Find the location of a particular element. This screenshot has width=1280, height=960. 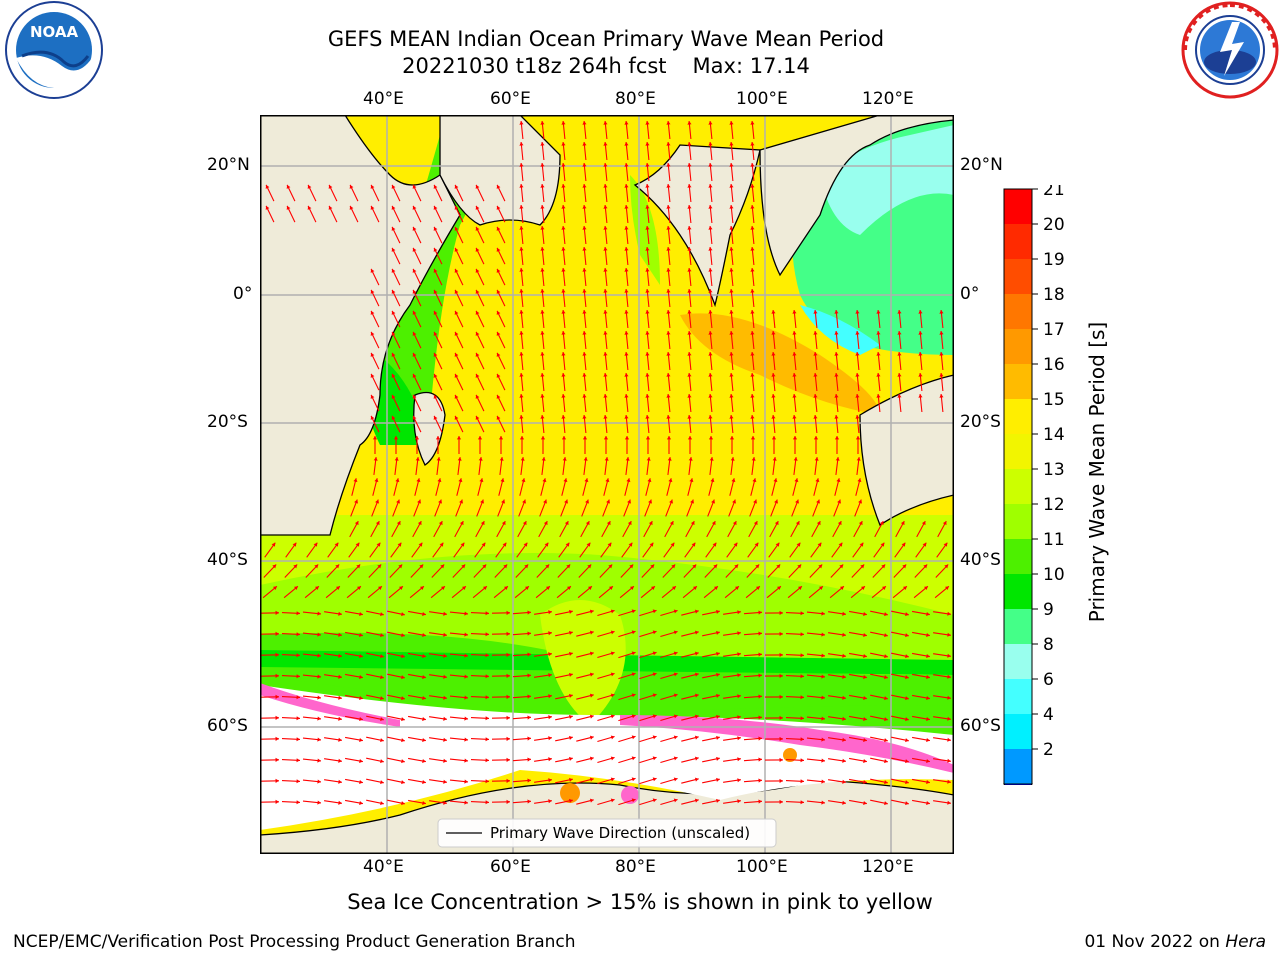

colorbar-segment is located at coordinates (1018, 311).